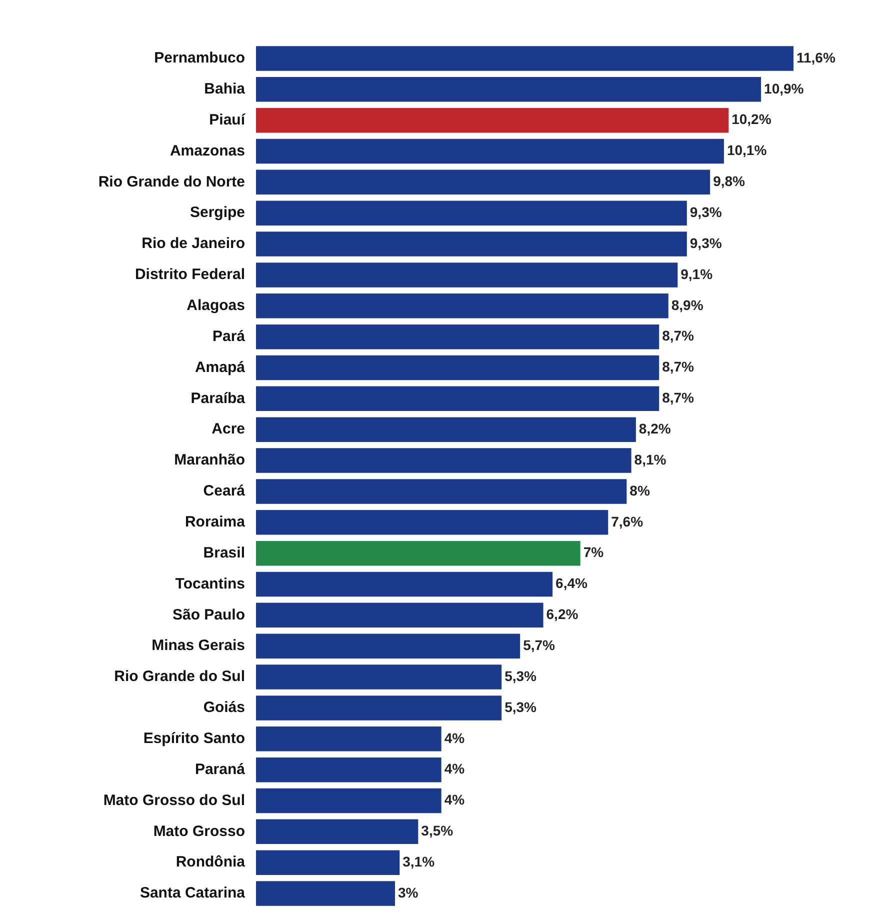  Describe the element at coordinates (225, 89) in the screenshot. I see `y-tick-label: Bahia` at that location.